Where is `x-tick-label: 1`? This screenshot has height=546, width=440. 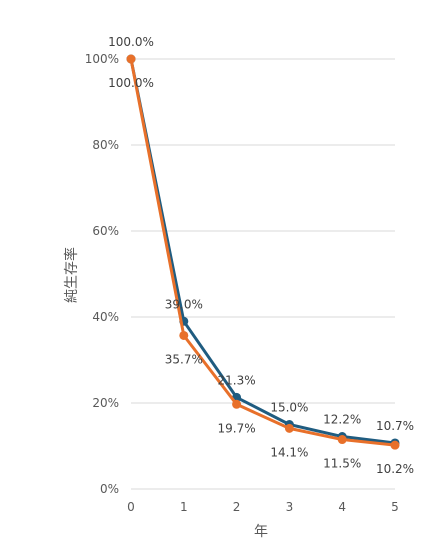
x-tick-label: 1 is located at coordinates (184, 507).